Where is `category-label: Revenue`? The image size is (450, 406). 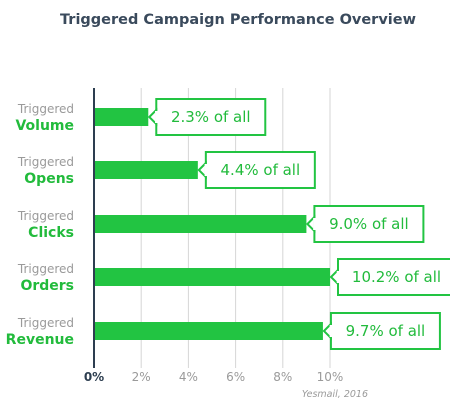 category-label: Revenue is located at coordinates (40, 340).